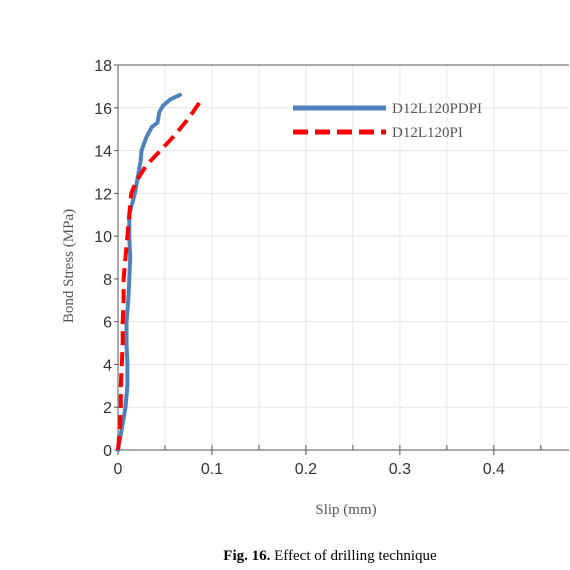 The width and height of the screenshot is (570, 570). Describe the element at coordinates (107, 280) in the screenshot. I see `y-tick-label: 8` at that location.